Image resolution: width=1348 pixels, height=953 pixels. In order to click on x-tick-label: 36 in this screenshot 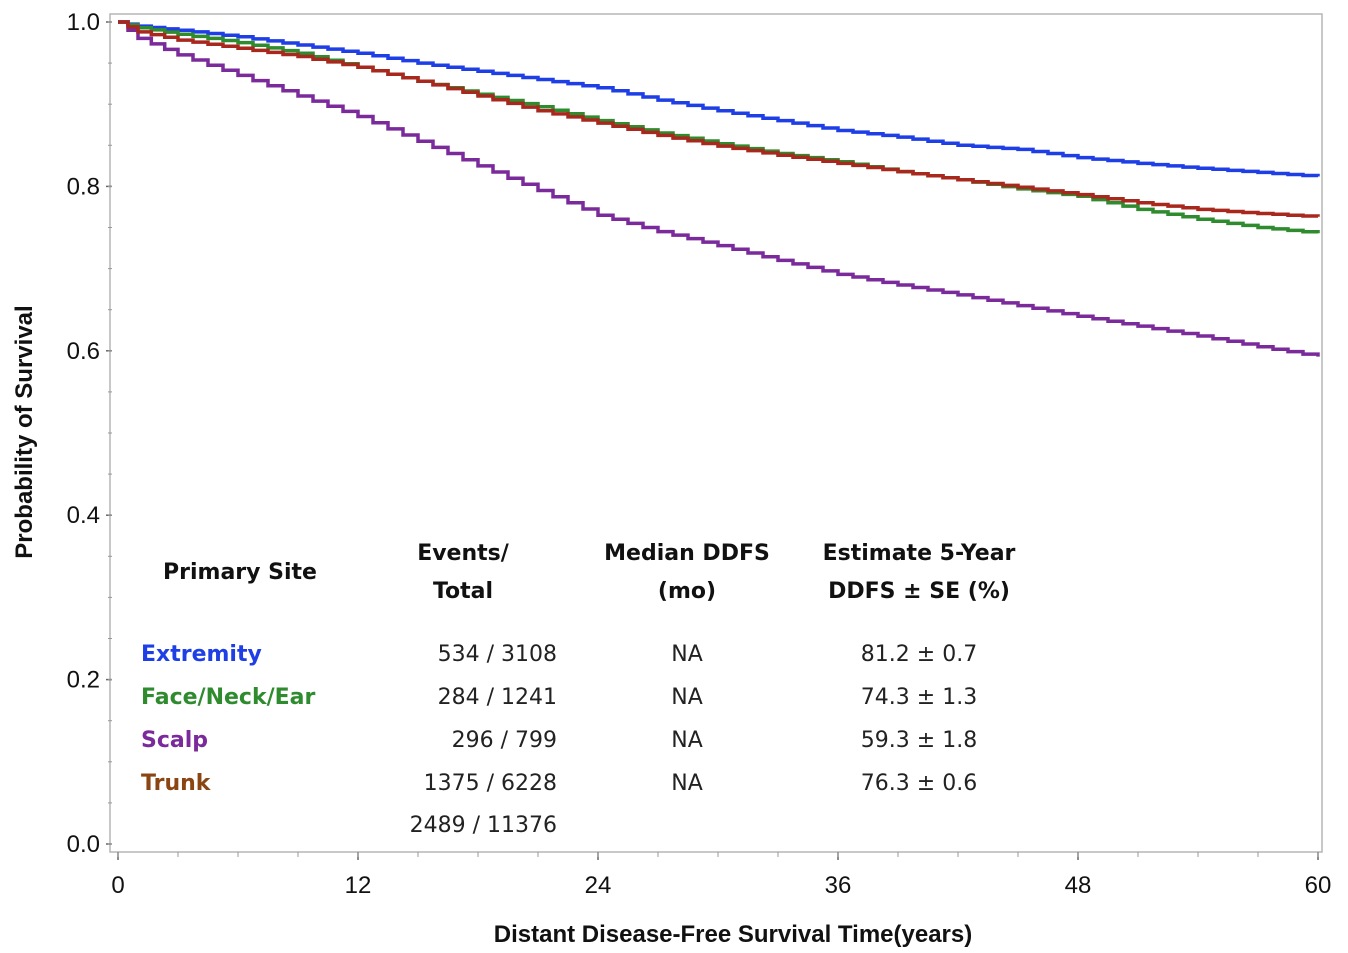, I will do `click(838, 885)`.